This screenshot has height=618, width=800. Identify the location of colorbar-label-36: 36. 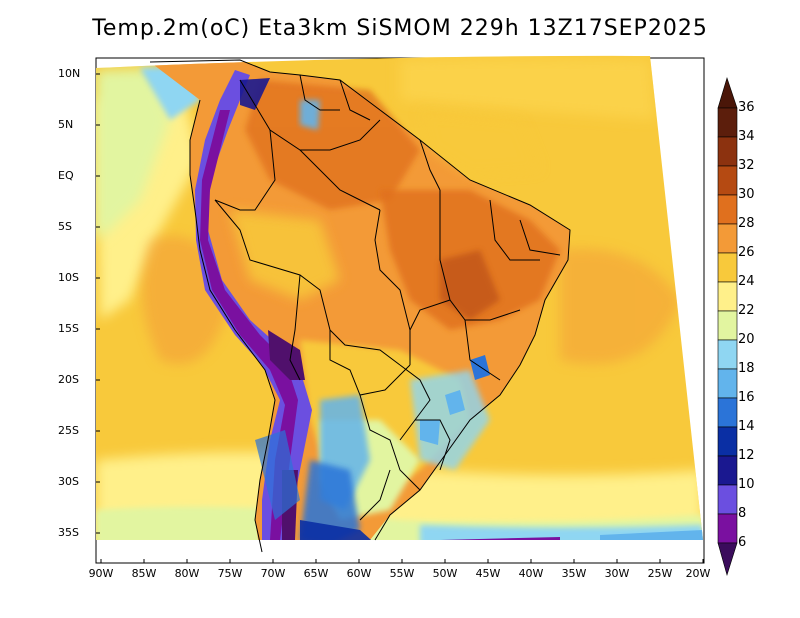
(746, 107).